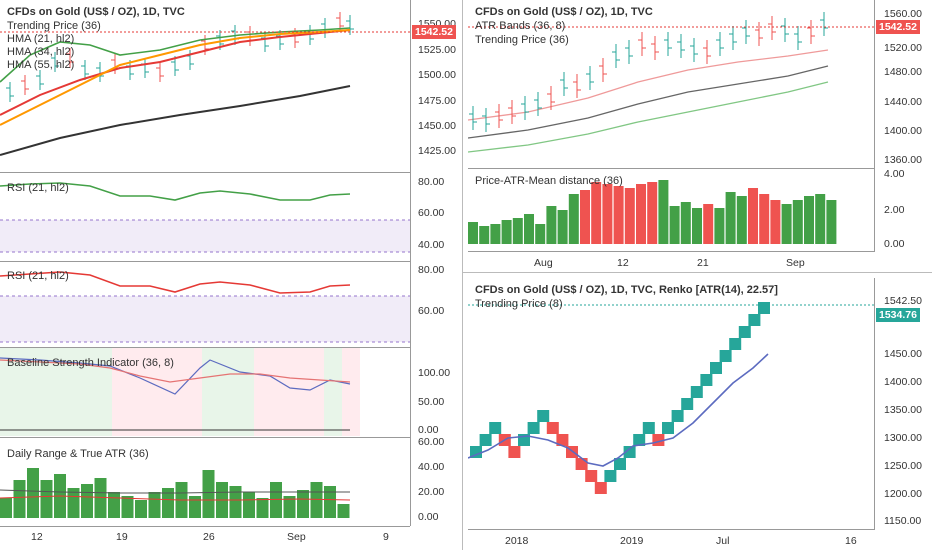 This screenshot has height=550, width=932. Describe the element at coordinates (874, 404) in the screenshot. I see `renko-axis-border` at that location.